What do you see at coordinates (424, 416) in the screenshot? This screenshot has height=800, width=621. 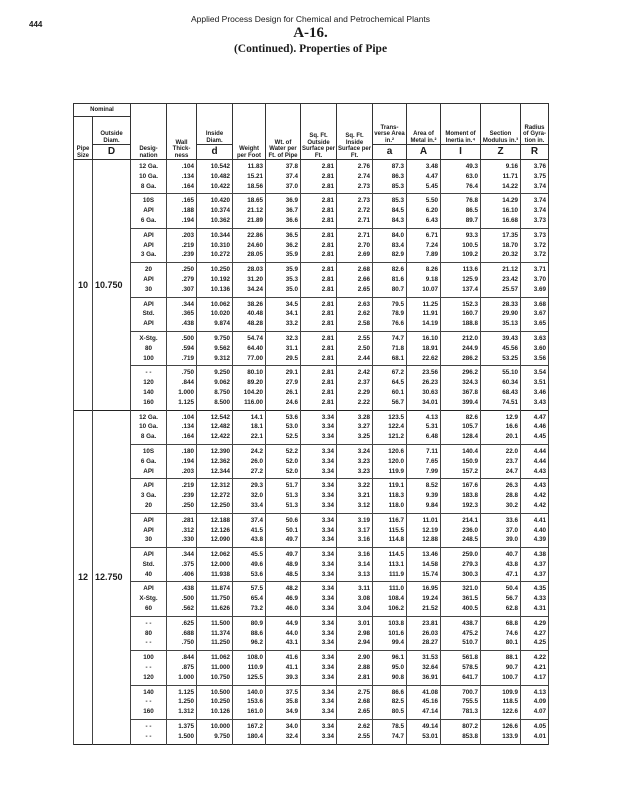 I see `cell-metal-area: 4.13` at bounding box center [424, 416].